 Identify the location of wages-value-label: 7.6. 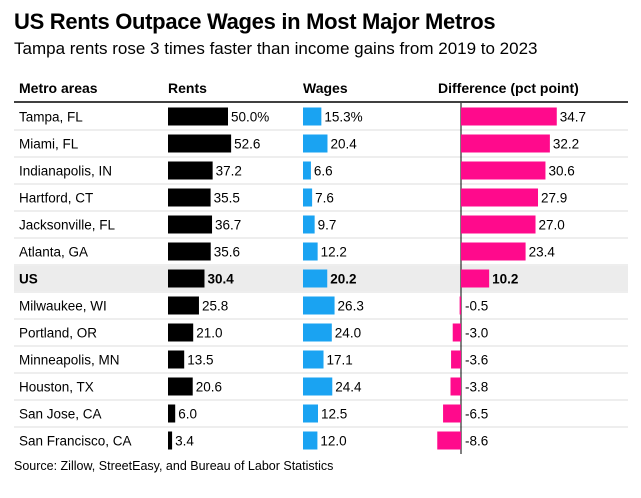
(324, 198).